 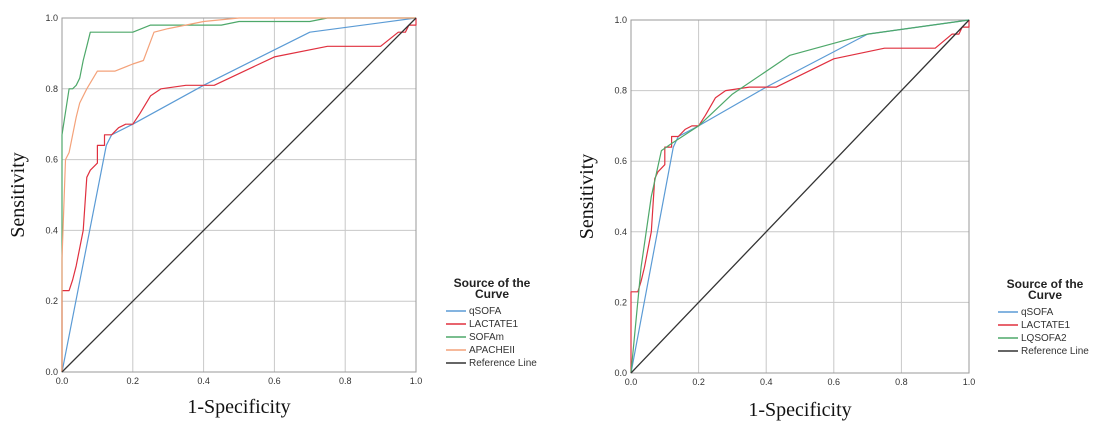 What do you see at coordinates (492, 350) in the screenshot?
I see `legend-label-apacheii: APACHEII` at bounding box center [492, 350].